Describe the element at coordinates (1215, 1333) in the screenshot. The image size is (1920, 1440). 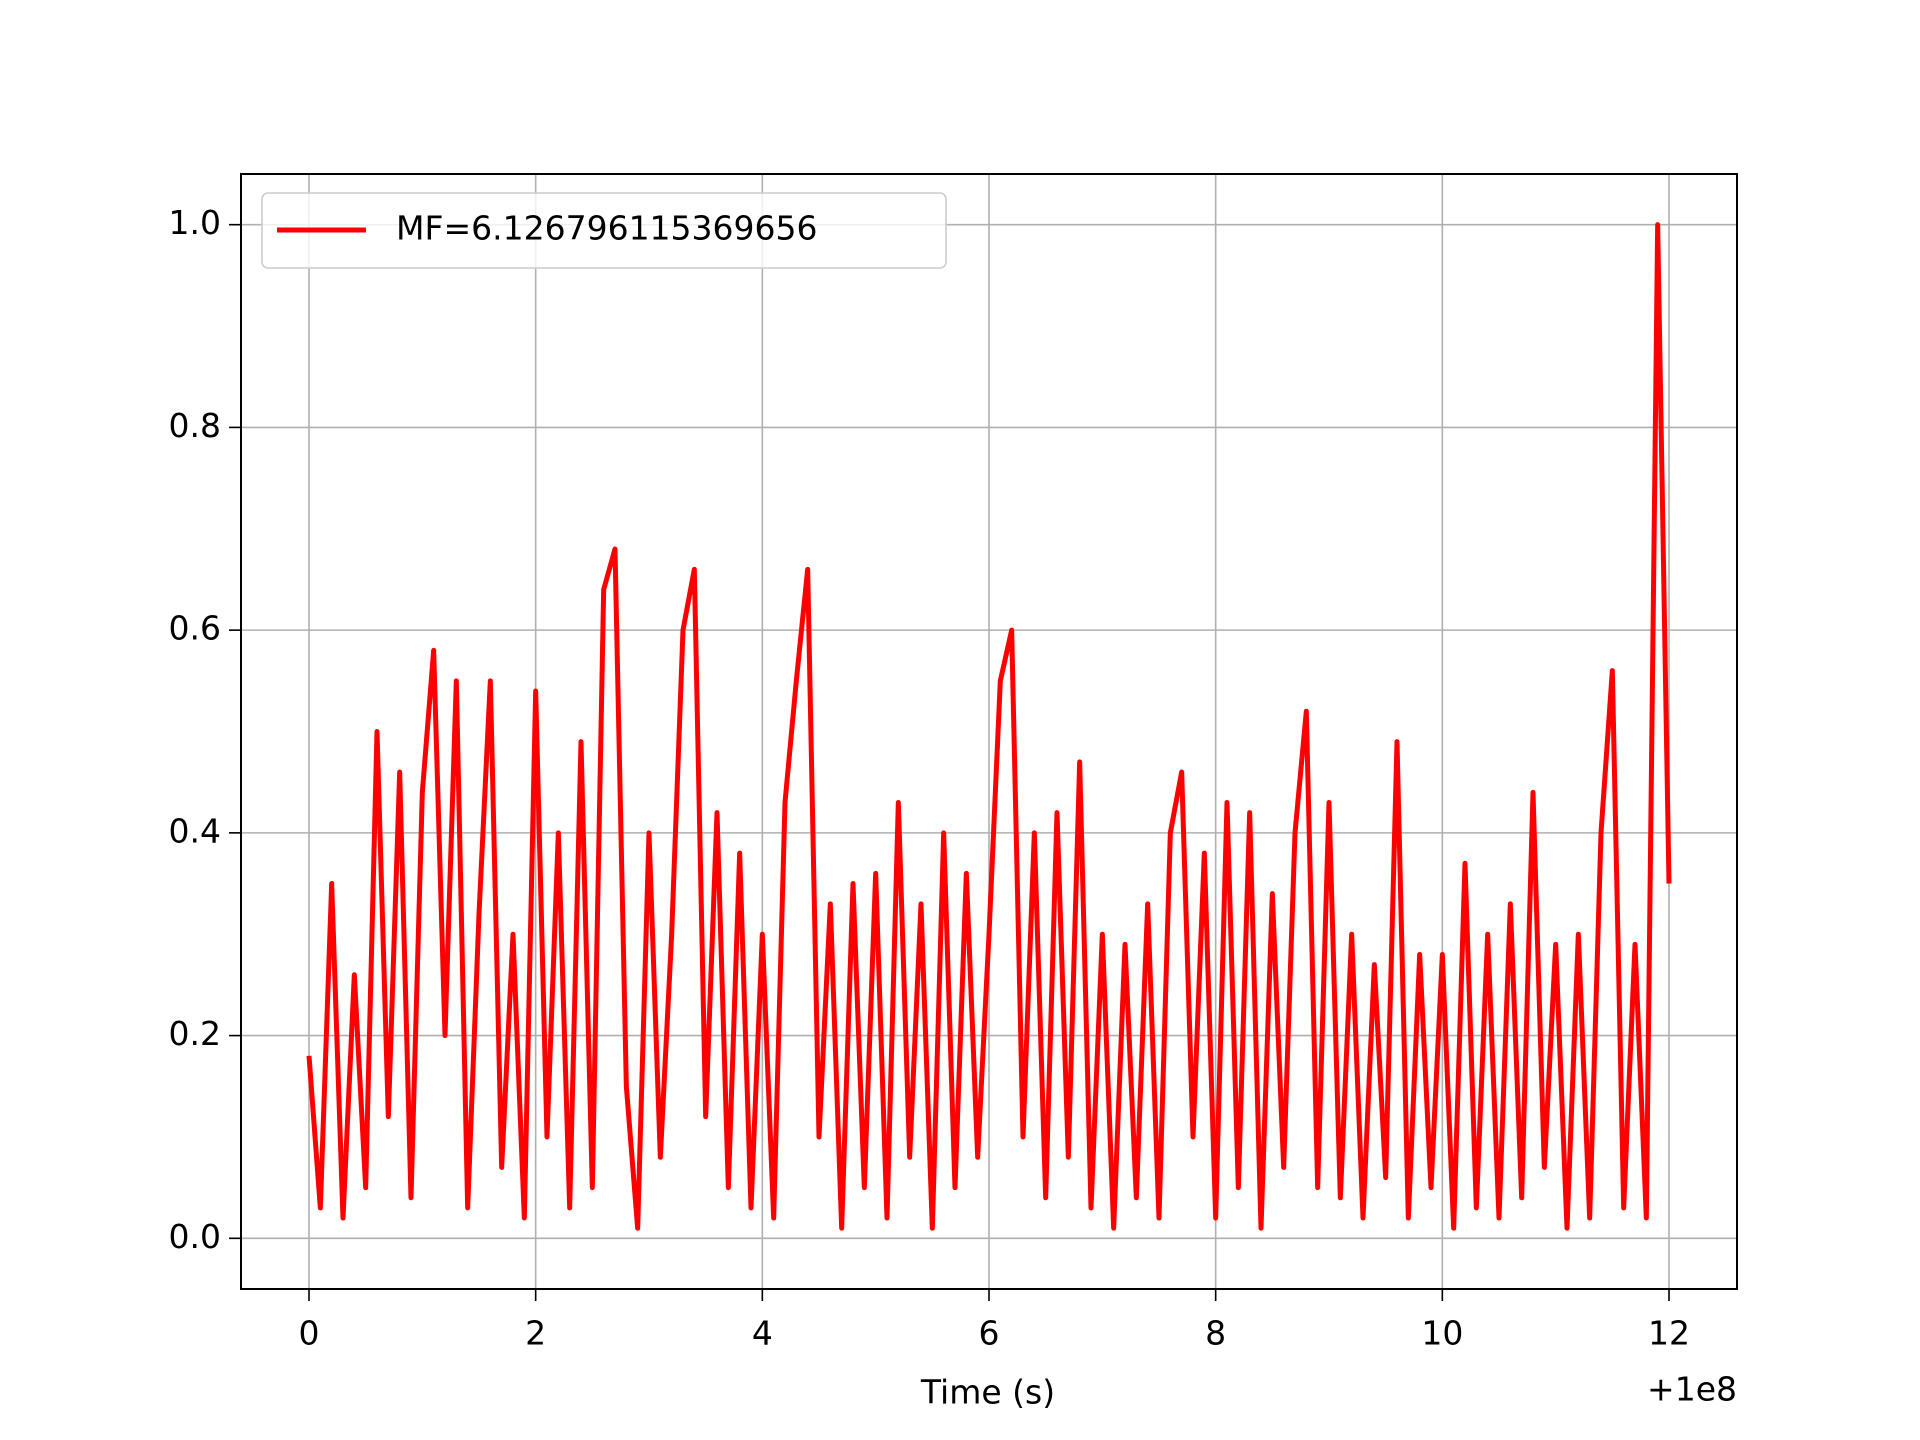
I see `x-tick-label: 8` at that location.